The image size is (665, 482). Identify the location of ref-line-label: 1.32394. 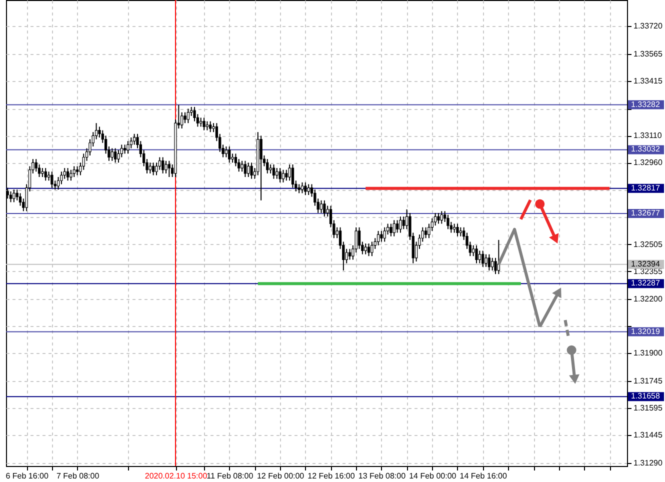
(645, 263).